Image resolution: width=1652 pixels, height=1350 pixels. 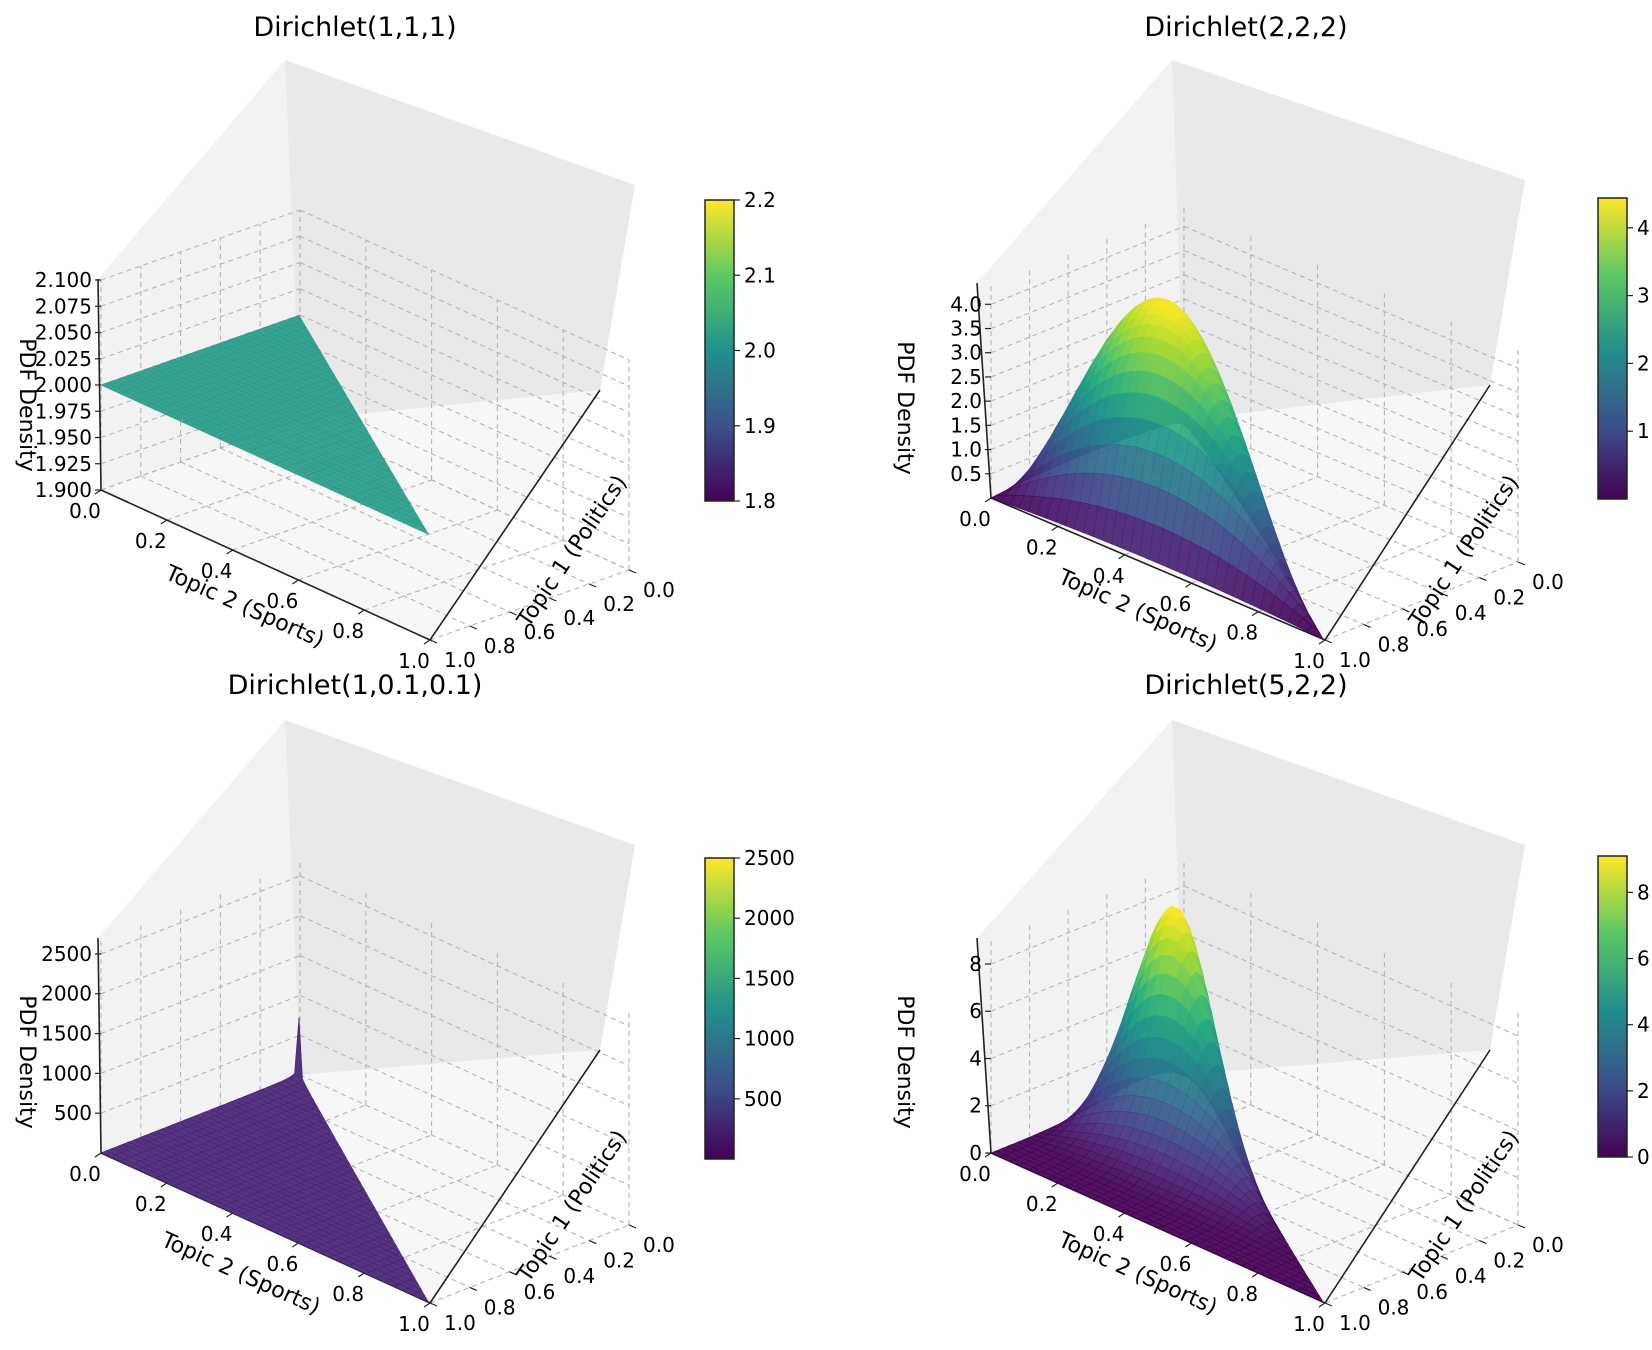 I want to click on z-tick-label: 4, so click(x=975, y=1058).